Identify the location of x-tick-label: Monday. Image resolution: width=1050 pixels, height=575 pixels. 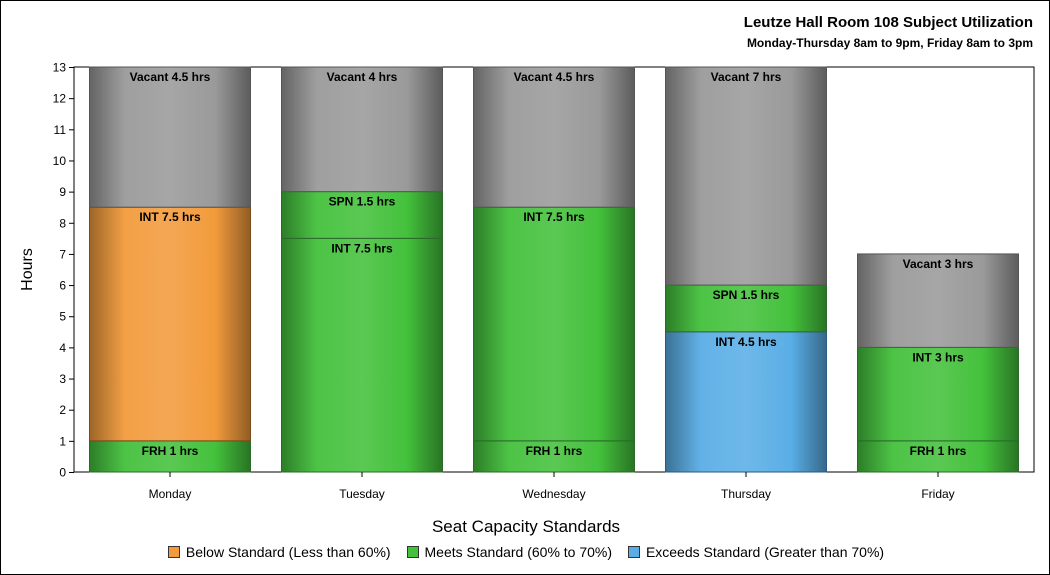
(170, 494).